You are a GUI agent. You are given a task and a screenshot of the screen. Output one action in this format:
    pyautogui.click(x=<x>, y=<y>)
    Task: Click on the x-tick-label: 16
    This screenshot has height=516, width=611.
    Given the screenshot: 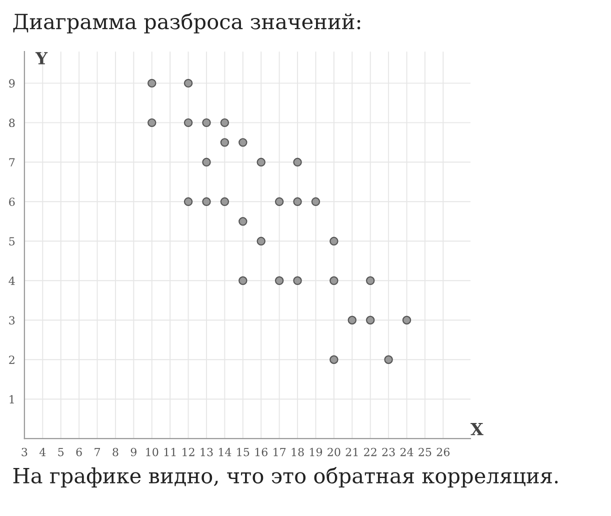 What is the action you would take?
    pyautogui.click(x=261, y=452)
    